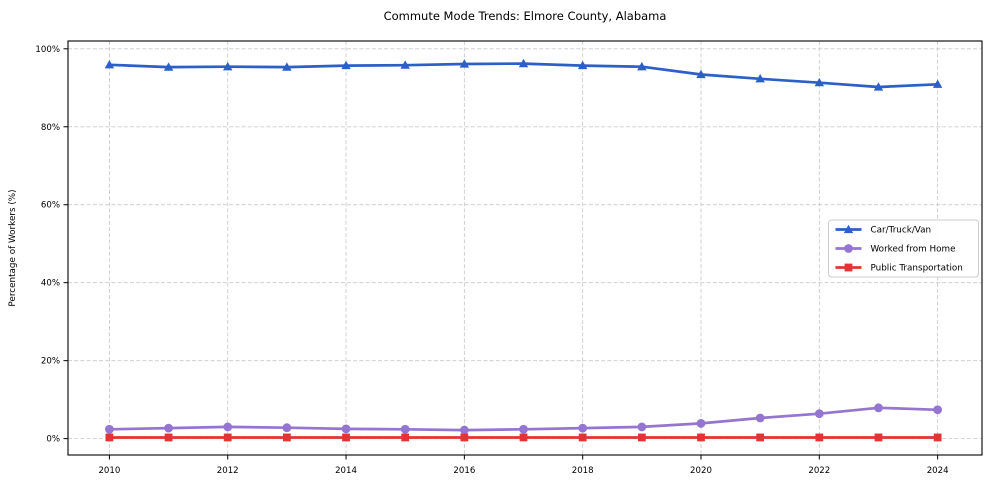 Image resolution: width=989 pixels, height=494 pixels. I want to click on x-tick-label: 2020, so click(701, 471).